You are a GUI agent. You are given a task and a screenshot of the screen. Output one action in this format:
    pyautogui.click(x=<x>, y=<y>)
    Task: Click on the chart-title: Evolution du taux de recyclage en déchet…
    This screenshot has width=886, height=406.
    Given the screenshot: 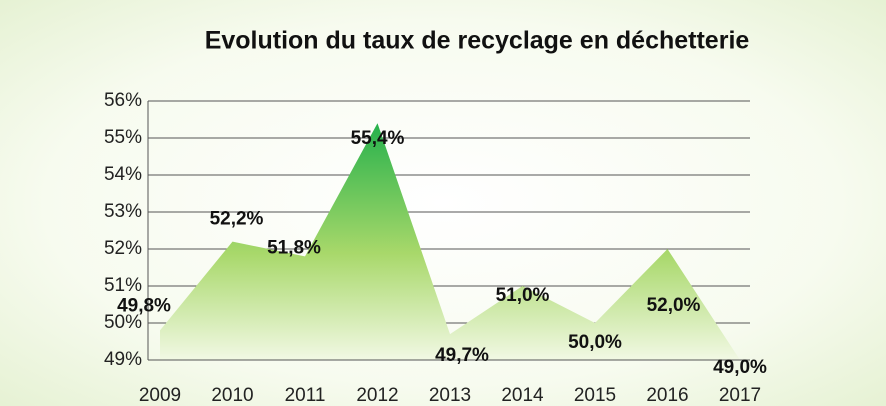 What is the action you would take?
    pyautogui.click(x=477, y=41)
    